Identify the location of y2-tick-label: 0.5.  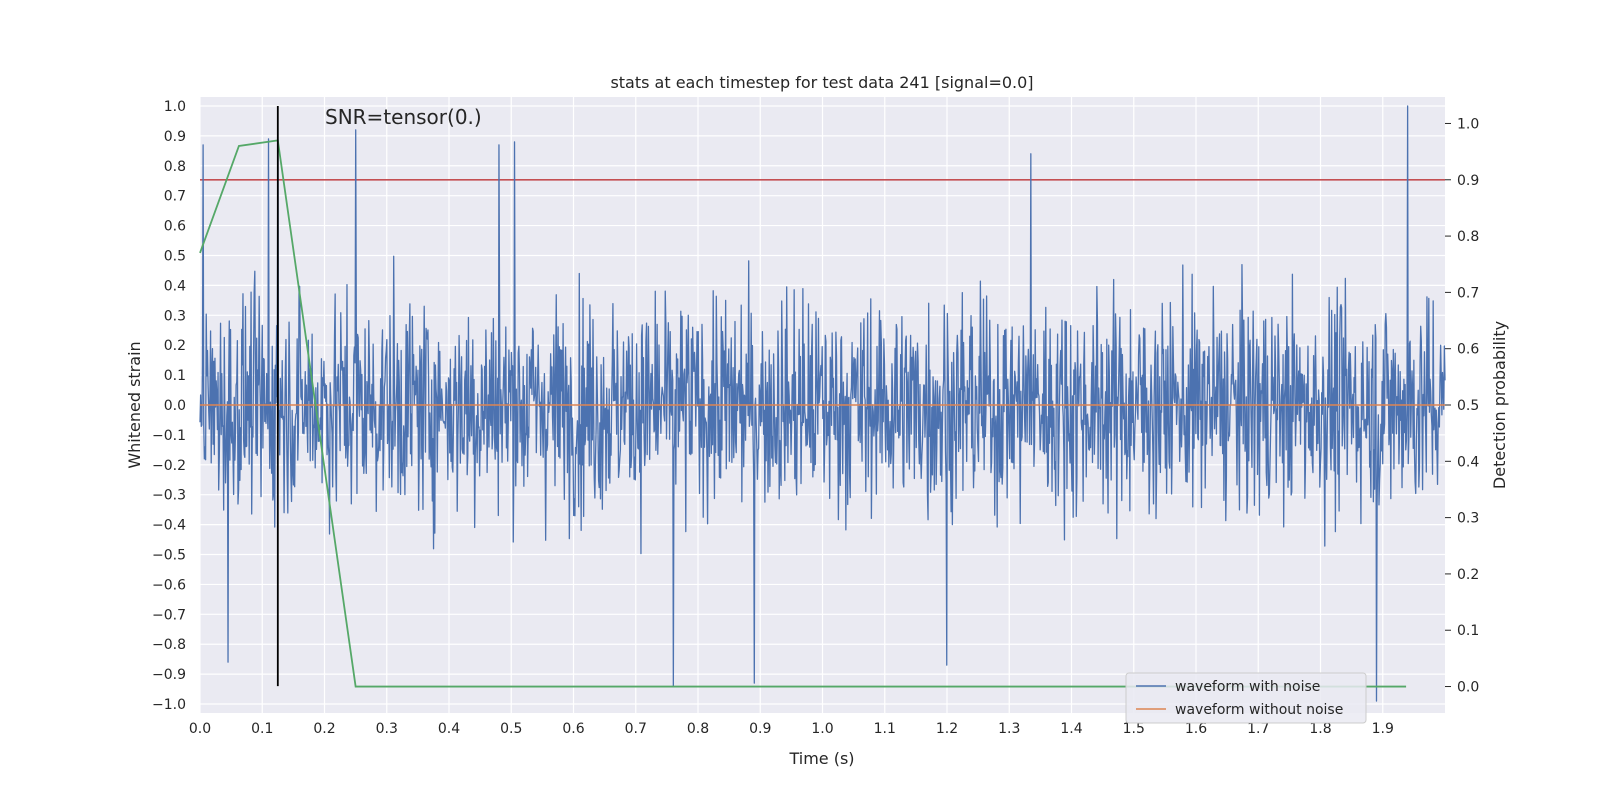
(1468, 406).